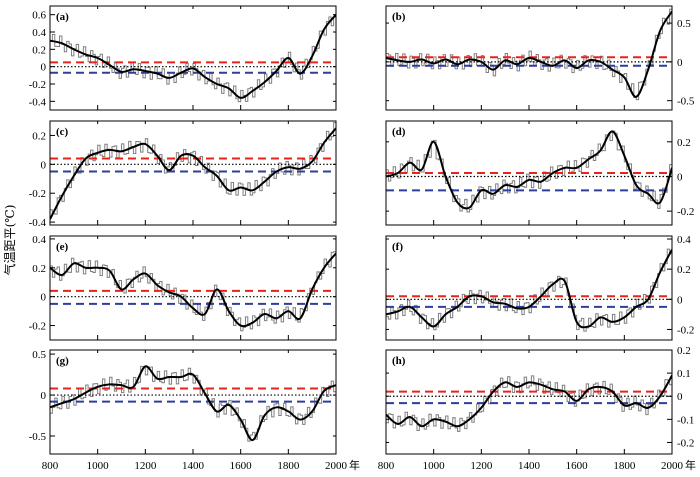  What do you see at coordinates (62, 132) in the screenshot?
I see `panel-label: (c)` at bounding box center [62, 132].